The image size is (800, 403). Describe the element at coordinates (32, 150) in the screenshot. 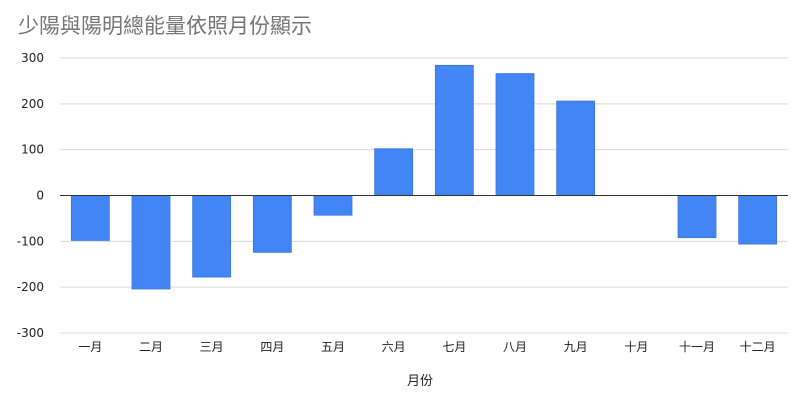

I see `y-tick-label: 100` at that location.